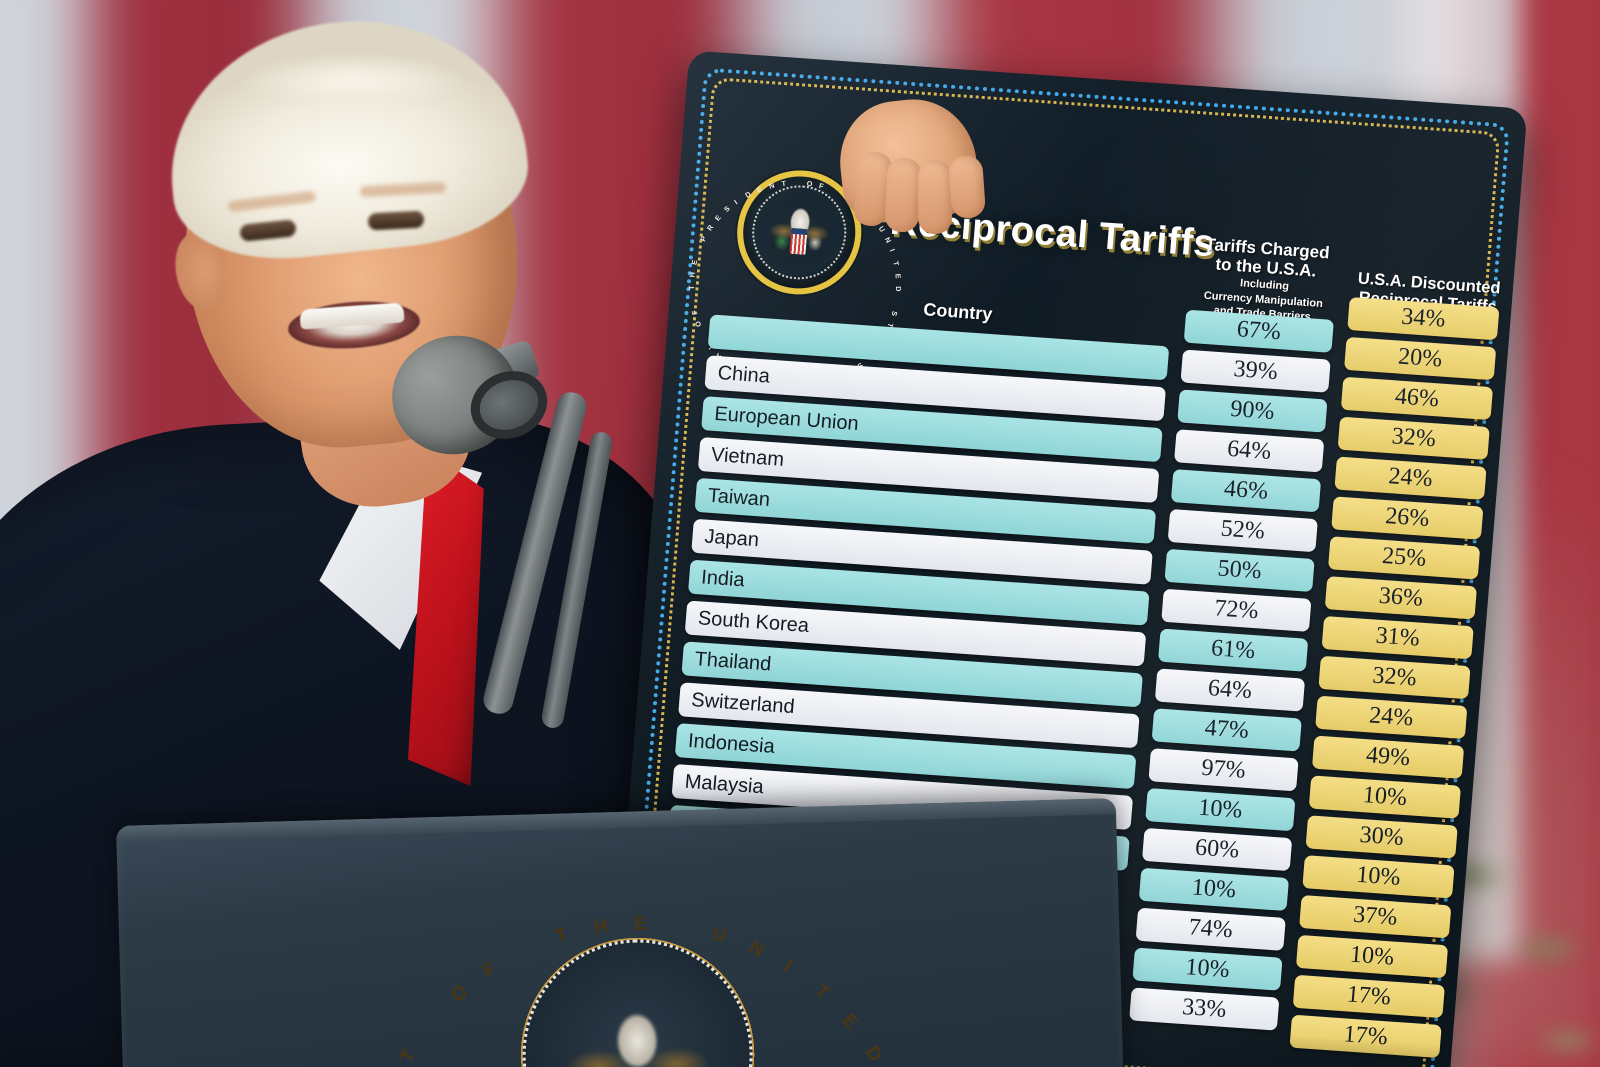 Image resolution: width=1600 pixels, height=1067 pixels. Describe the element at coordinates (396, 220) in the screenshot. I see `eye-right` at that location.